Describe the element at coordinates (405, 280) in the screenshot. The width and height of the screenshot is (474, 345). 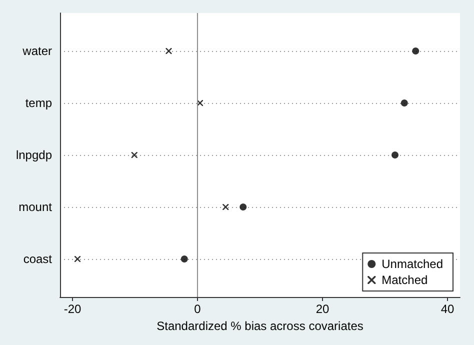
I see `legend-label: Matched` at that location.